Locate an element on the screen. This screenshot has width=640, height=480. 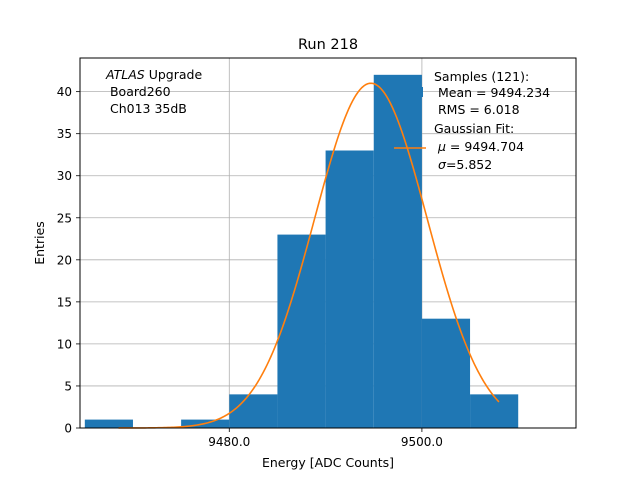
legend-fit-mu: μ = 9494.704 is located at coordinates (480, 146).